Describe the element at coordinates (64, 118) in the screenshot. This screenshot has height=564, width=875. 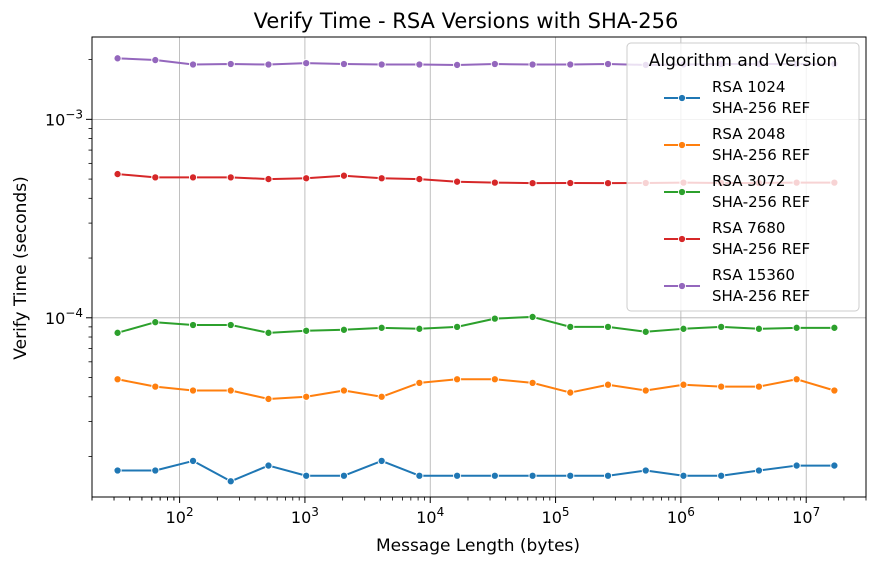
I see `y-tick-label: 10⁻³` at that location.